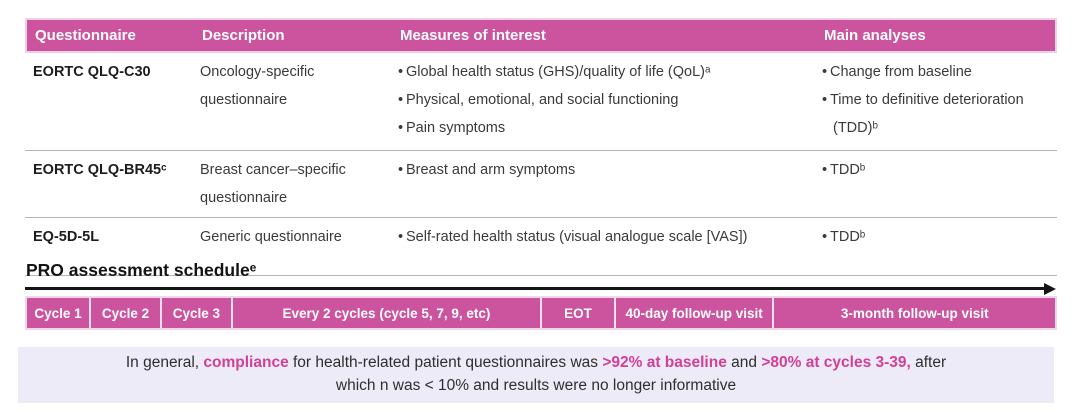 This screenshot has height=419, width=1080. I want to click on timeline-arrow-head-icon, so click(1050, 288).